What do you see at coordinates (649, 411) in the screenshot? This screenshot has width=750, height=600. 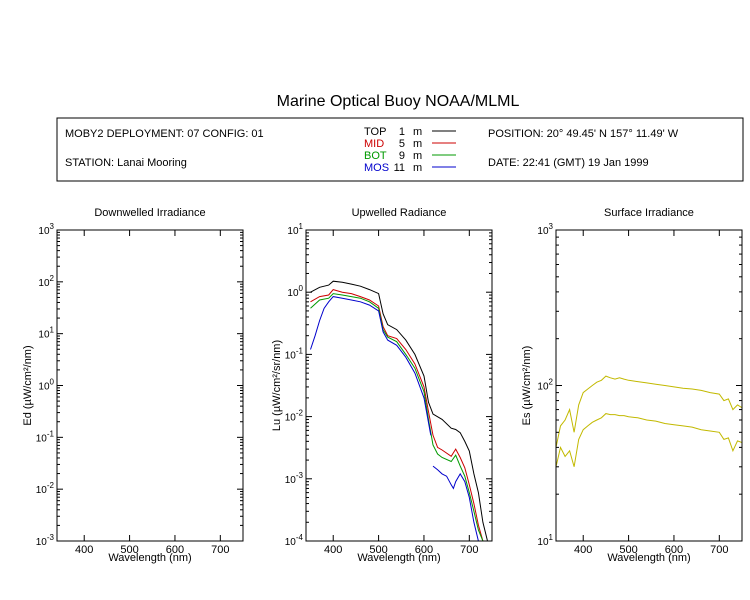 I see `series-line-es-upper` at bounding box center [649, 411].